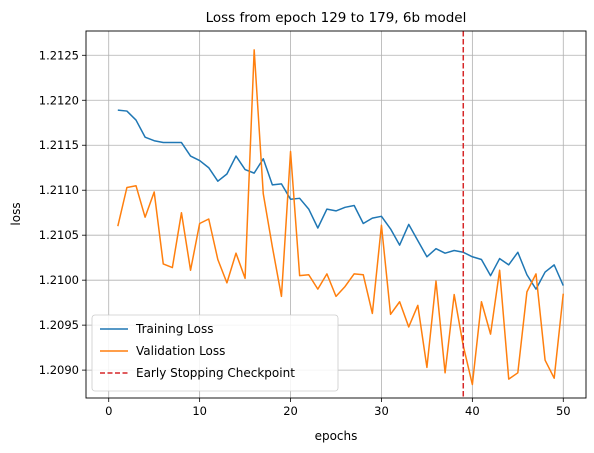 This screenshot has width=594, height=453. I want to click on chart-title: Loss from epoch 129 to 179, 6b model, so click(336, 18).